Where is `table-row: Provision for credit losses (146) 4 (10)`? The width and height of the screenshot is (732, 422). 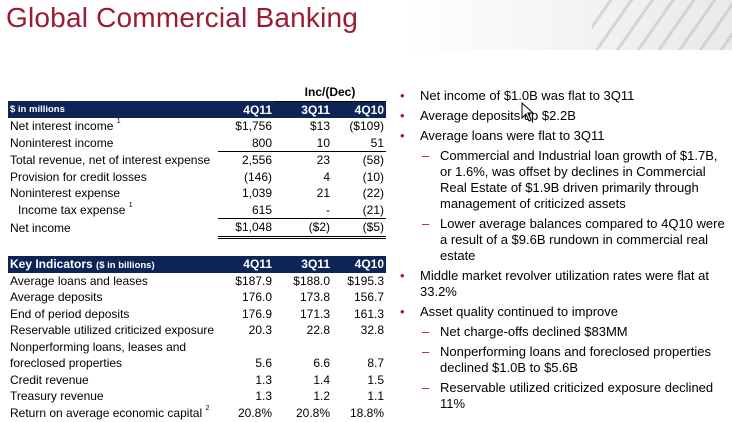 table-row: Provision for credit losses (146) 4 (10) is located at coordinates (197, 177).